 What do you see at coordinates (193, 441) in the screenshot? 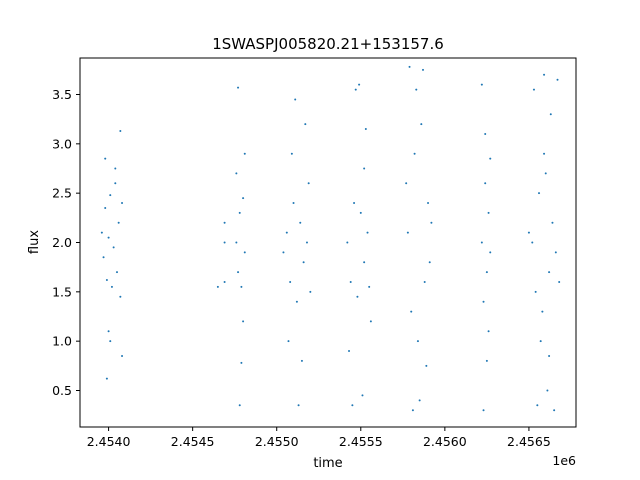
I see `x-tick-label: 2.4545` at bounding box center [193, 441].